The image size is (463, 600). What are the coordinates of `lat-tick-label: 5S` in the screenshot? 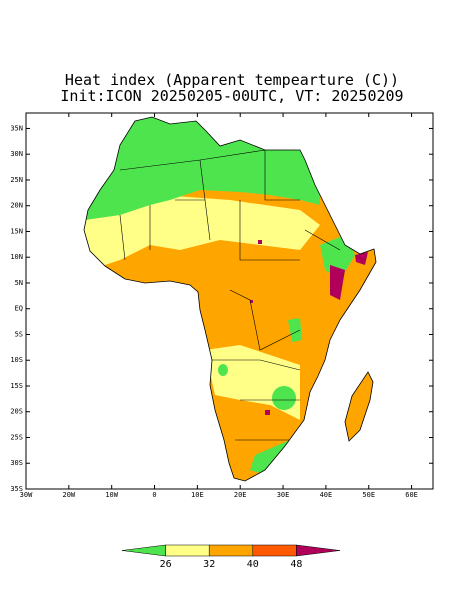 It's located at (19, 334).